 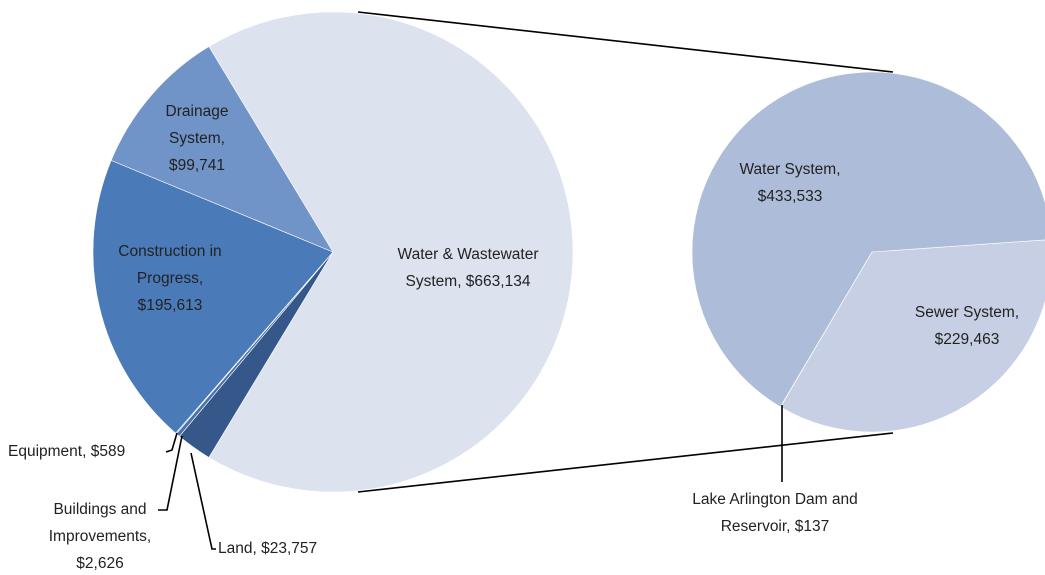 I want to click on data-label: Buildings and Improvements, $2,626, so click(x=100, y=536).